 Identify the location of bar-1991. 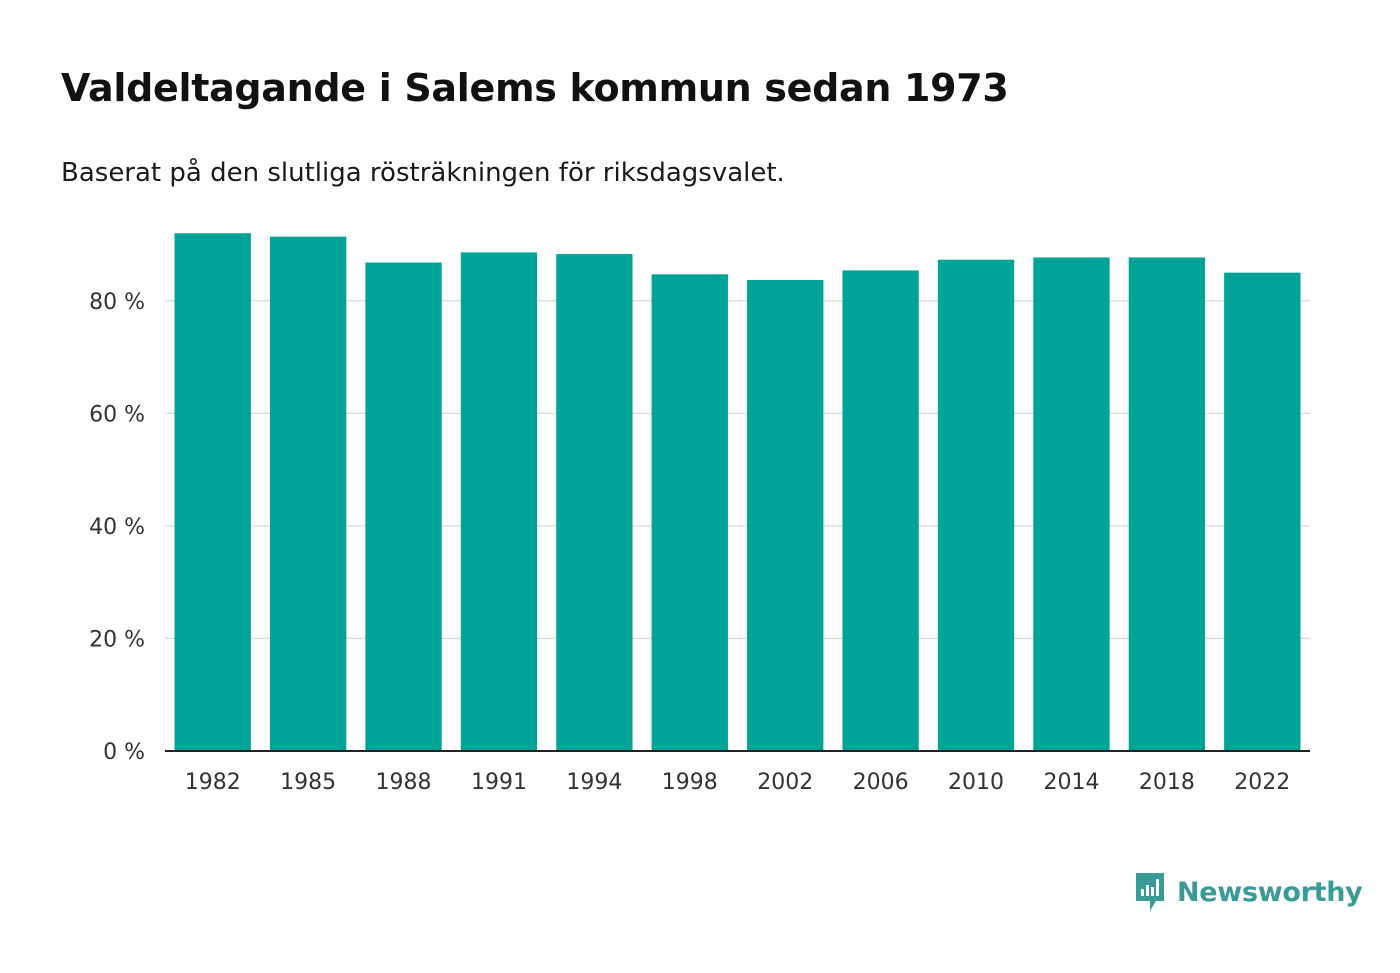
(499, 502).